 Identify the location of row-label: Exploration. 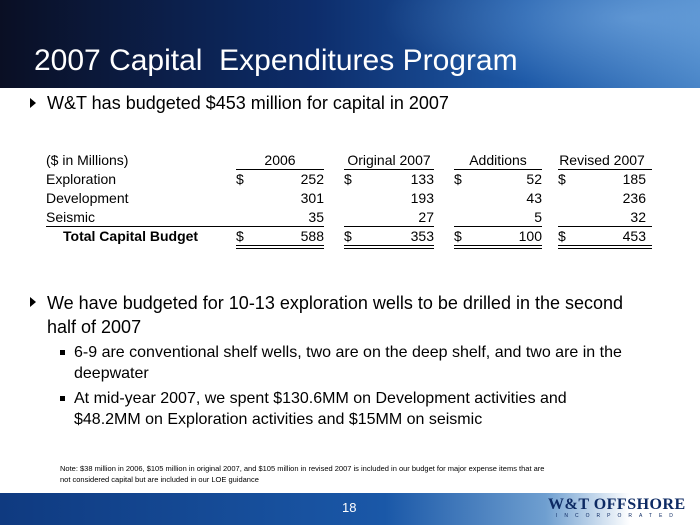
(81, 179).